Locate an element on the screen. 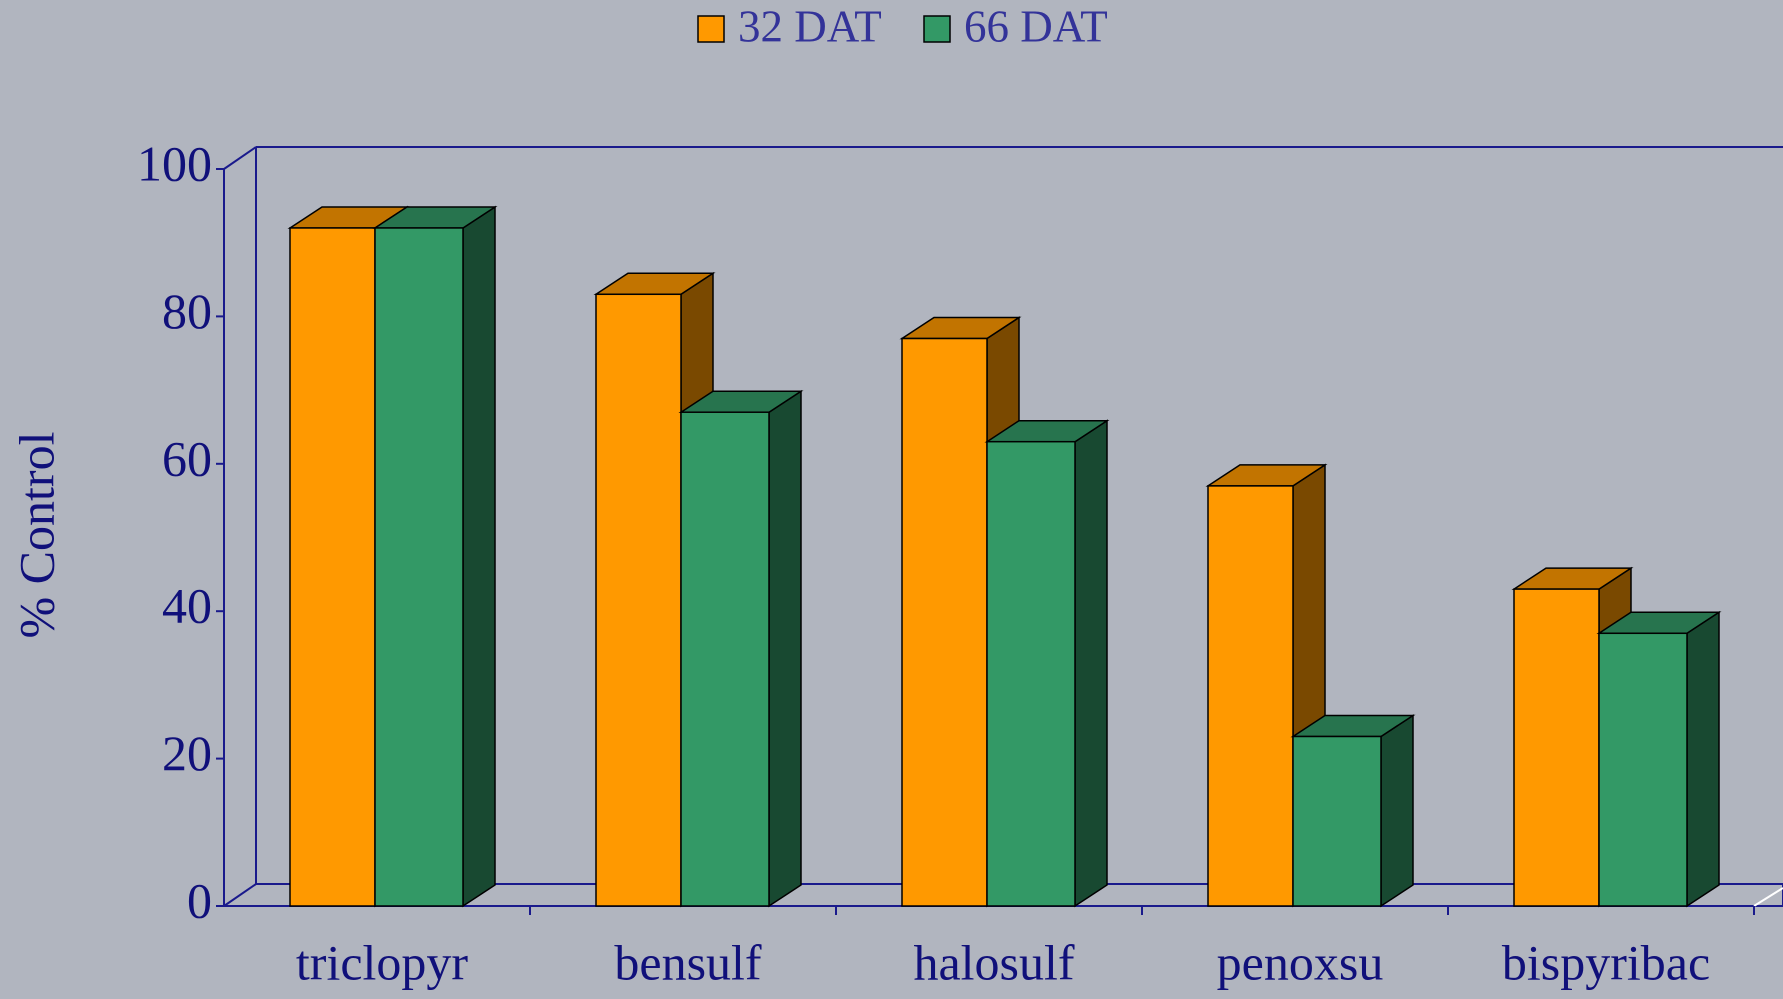 Image resolution: width=1783 pixels, height=999 pixels. y-tick-label: 80 is located at coordinates (187, 311).